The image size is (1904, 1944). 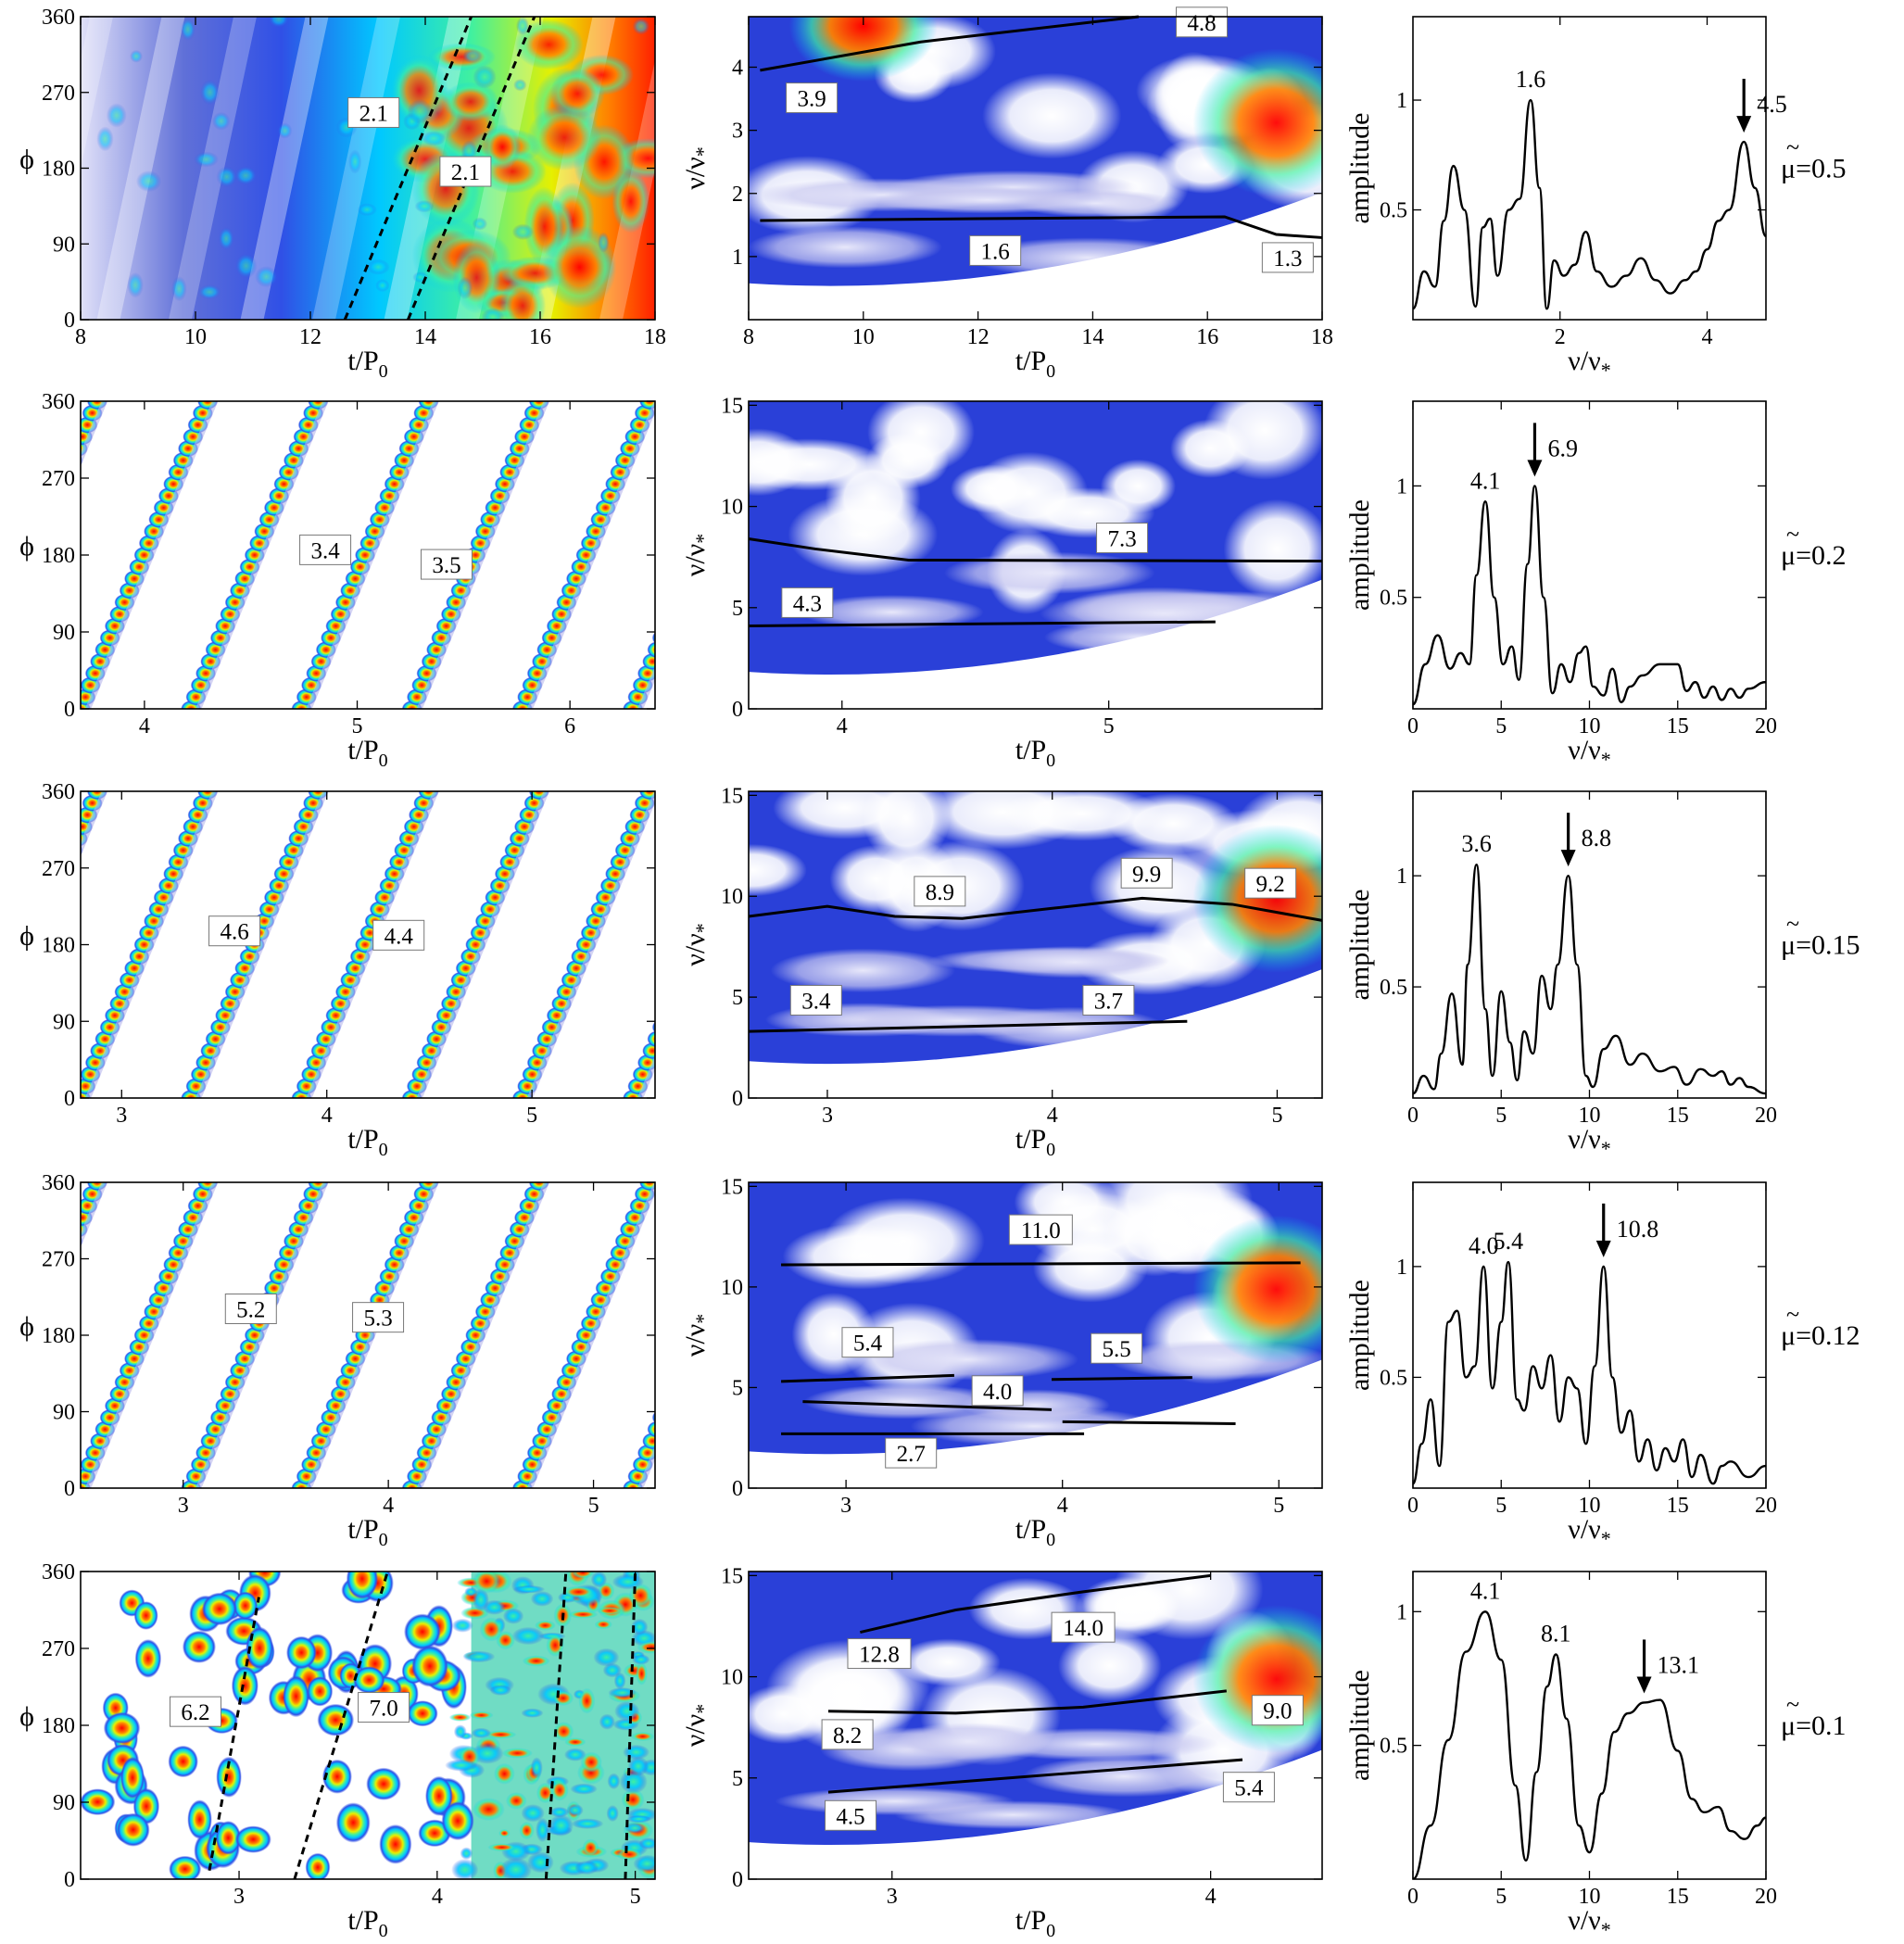 What do you see at coordinates (1678, 1506) in the screenshot?
I see `x-tick-label: 15` at bounding box center [1678, 1506].